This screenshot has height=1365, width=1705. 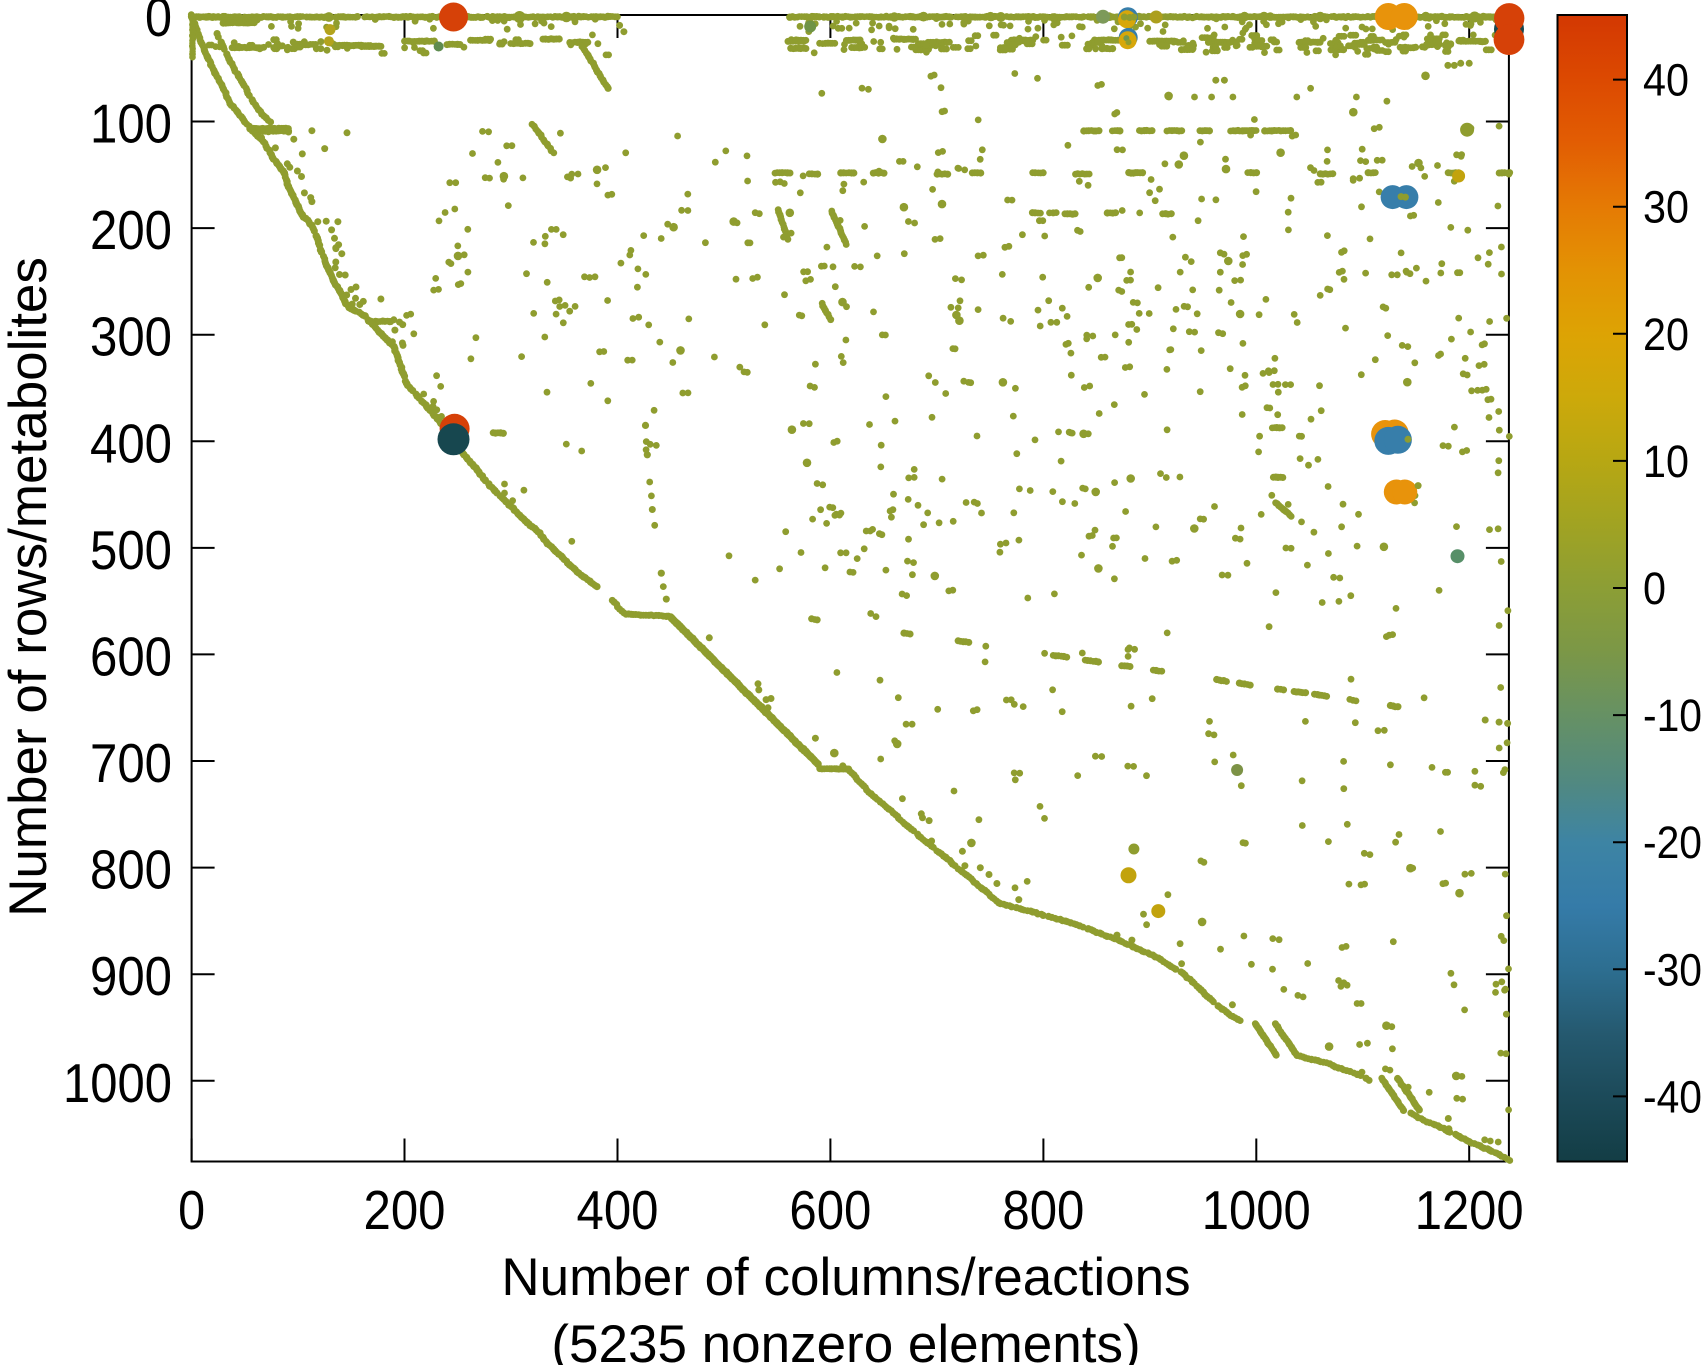 I want to click on svg-text: 900, so click(x=131, y=976).